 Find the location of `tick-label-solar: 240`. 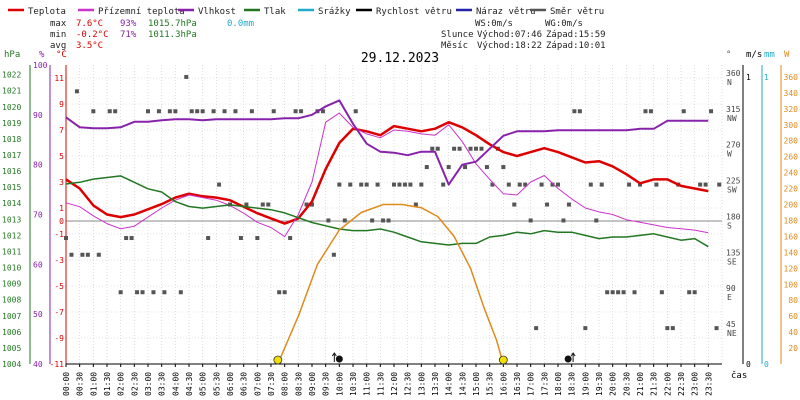

tick-label-solar: 240 is located at coordinates (791, 173).